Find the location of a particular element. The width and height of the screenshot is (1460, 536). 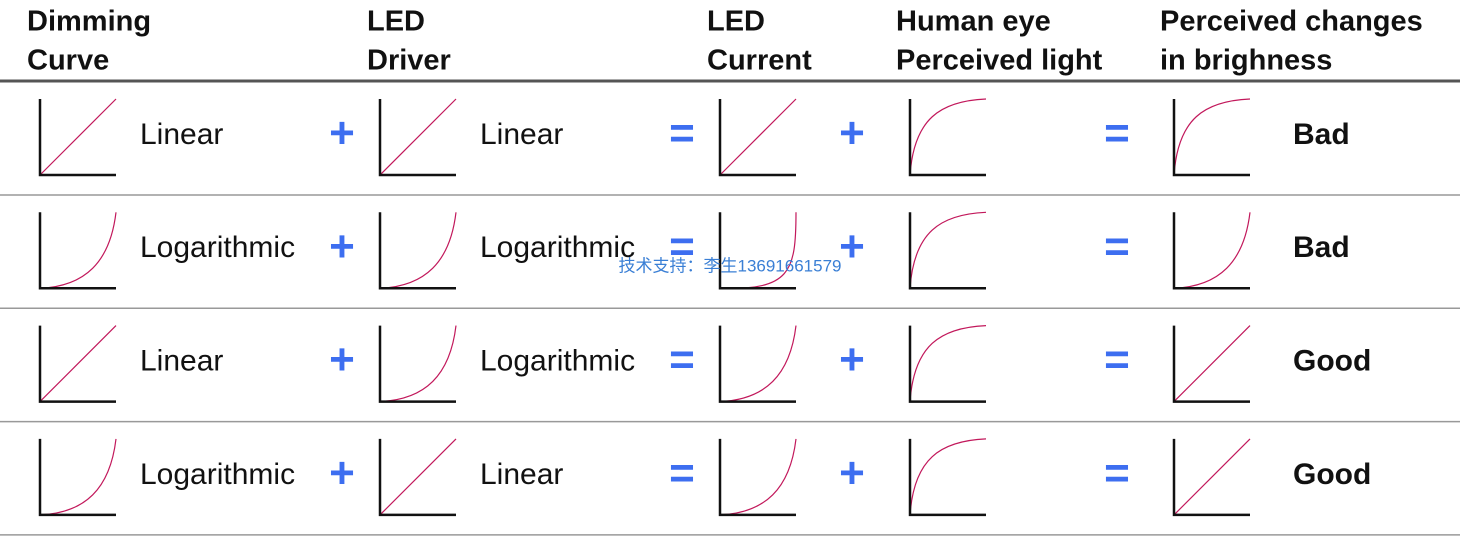

column-header: Curve is located at coordinates (68, 61).